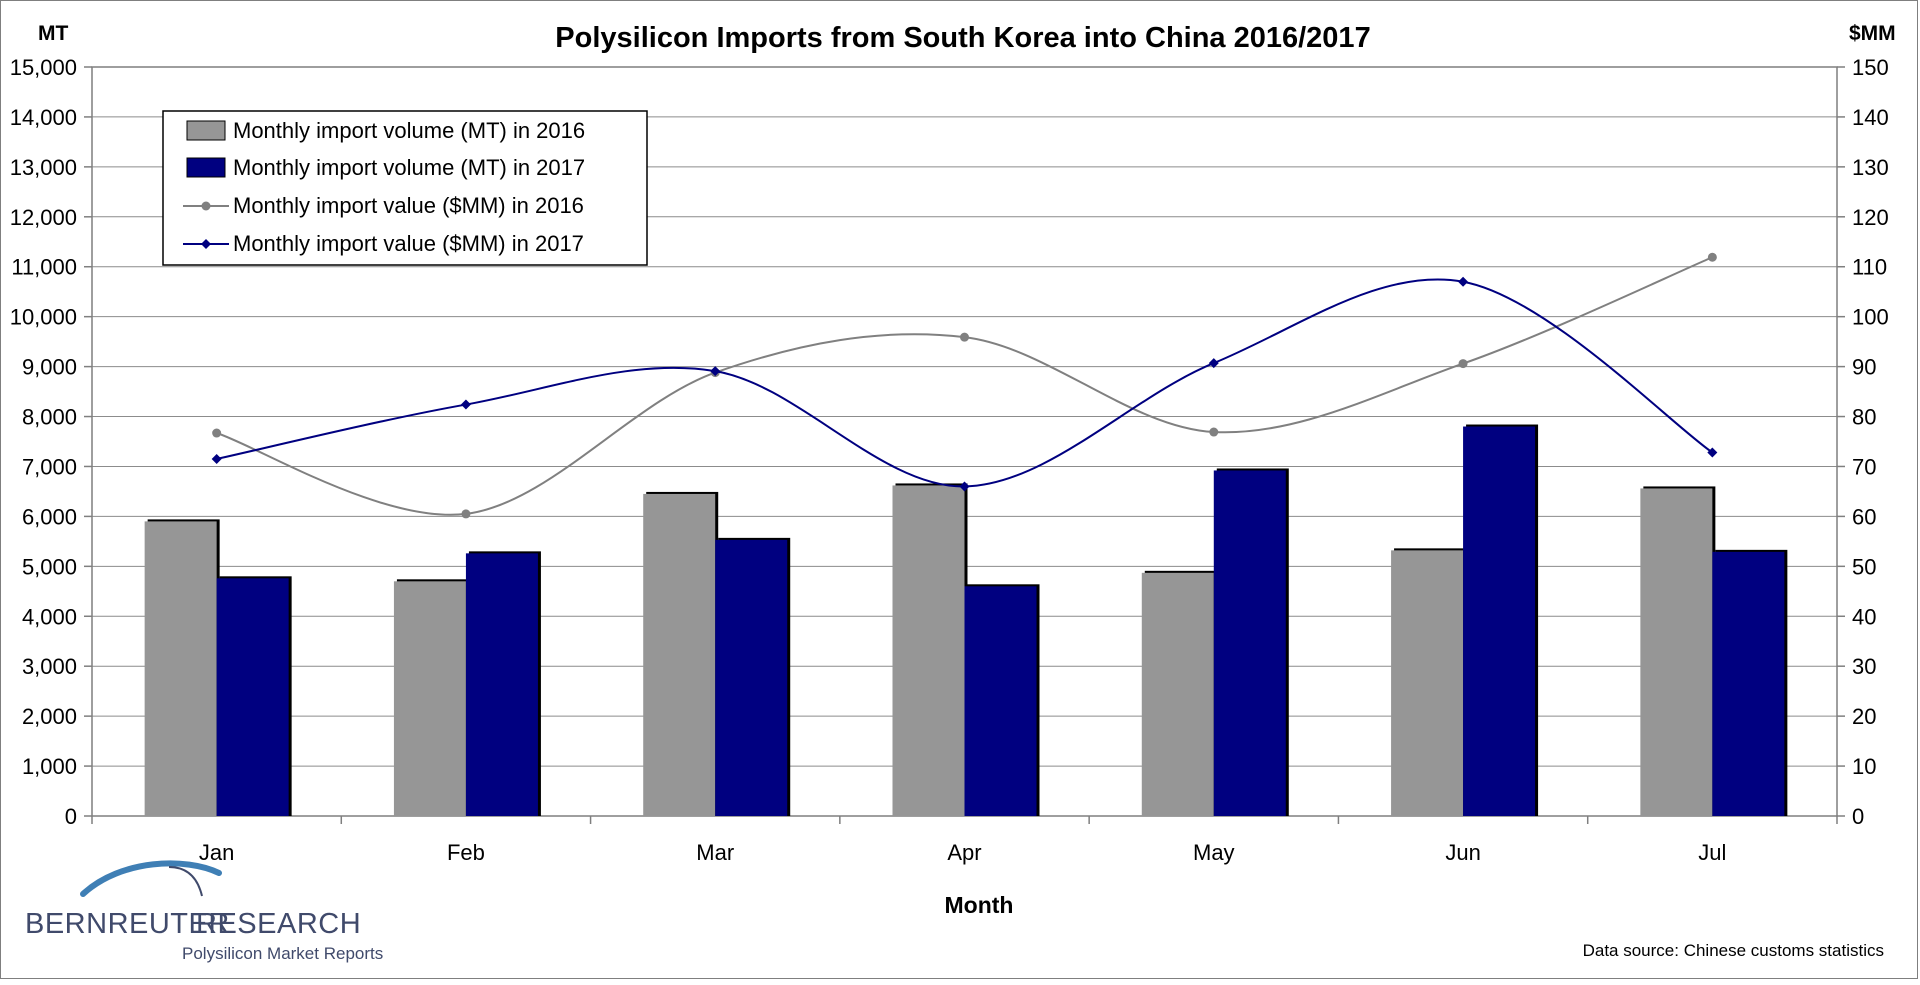 This screenshot has height=985, width=1920. What do you see at coordinates (206, 244) in the screenshot?
I see `legend-marker-value-2017` at bounding box center [206, 244].